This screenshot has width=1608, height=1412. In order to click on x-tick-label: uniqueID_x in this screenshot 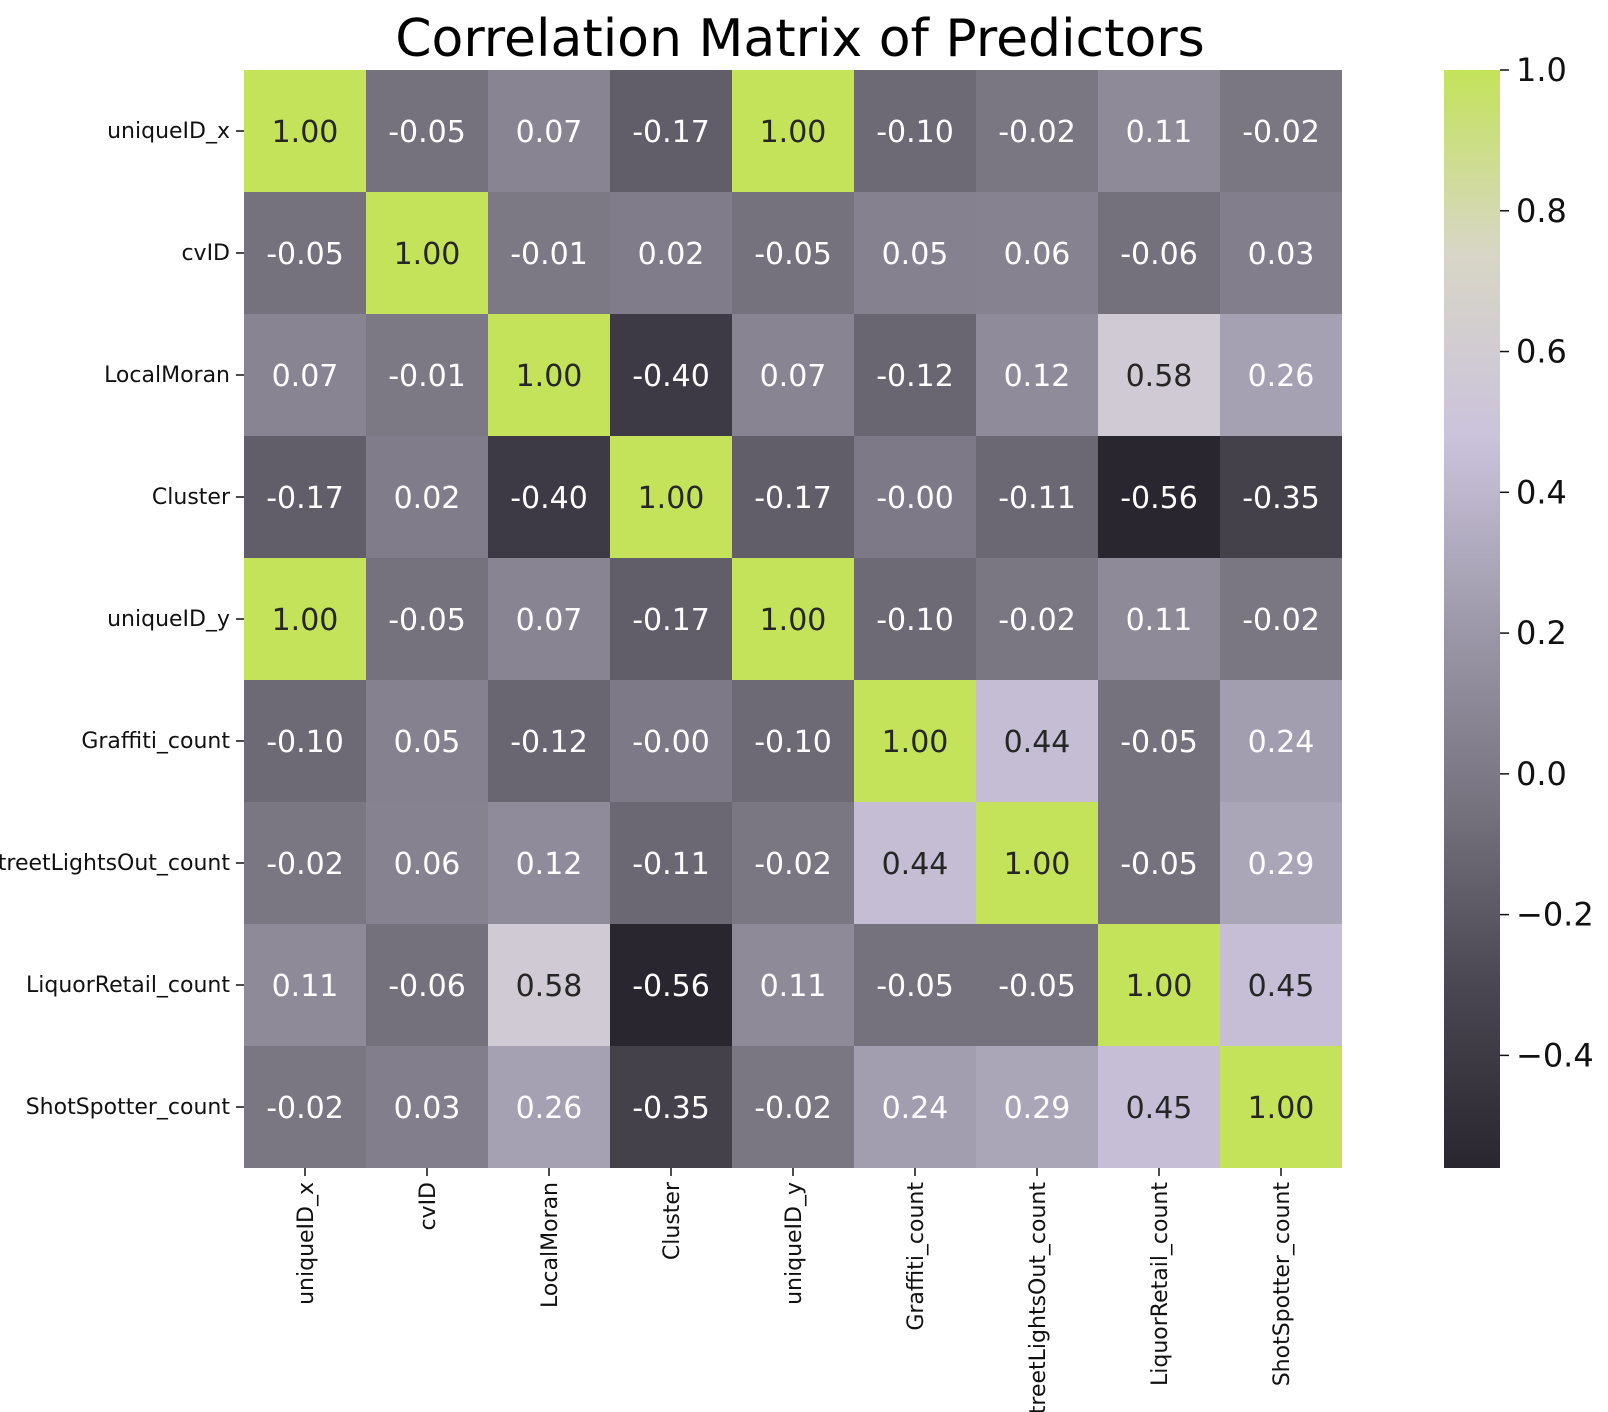, I will do `click(306, 1243)`.